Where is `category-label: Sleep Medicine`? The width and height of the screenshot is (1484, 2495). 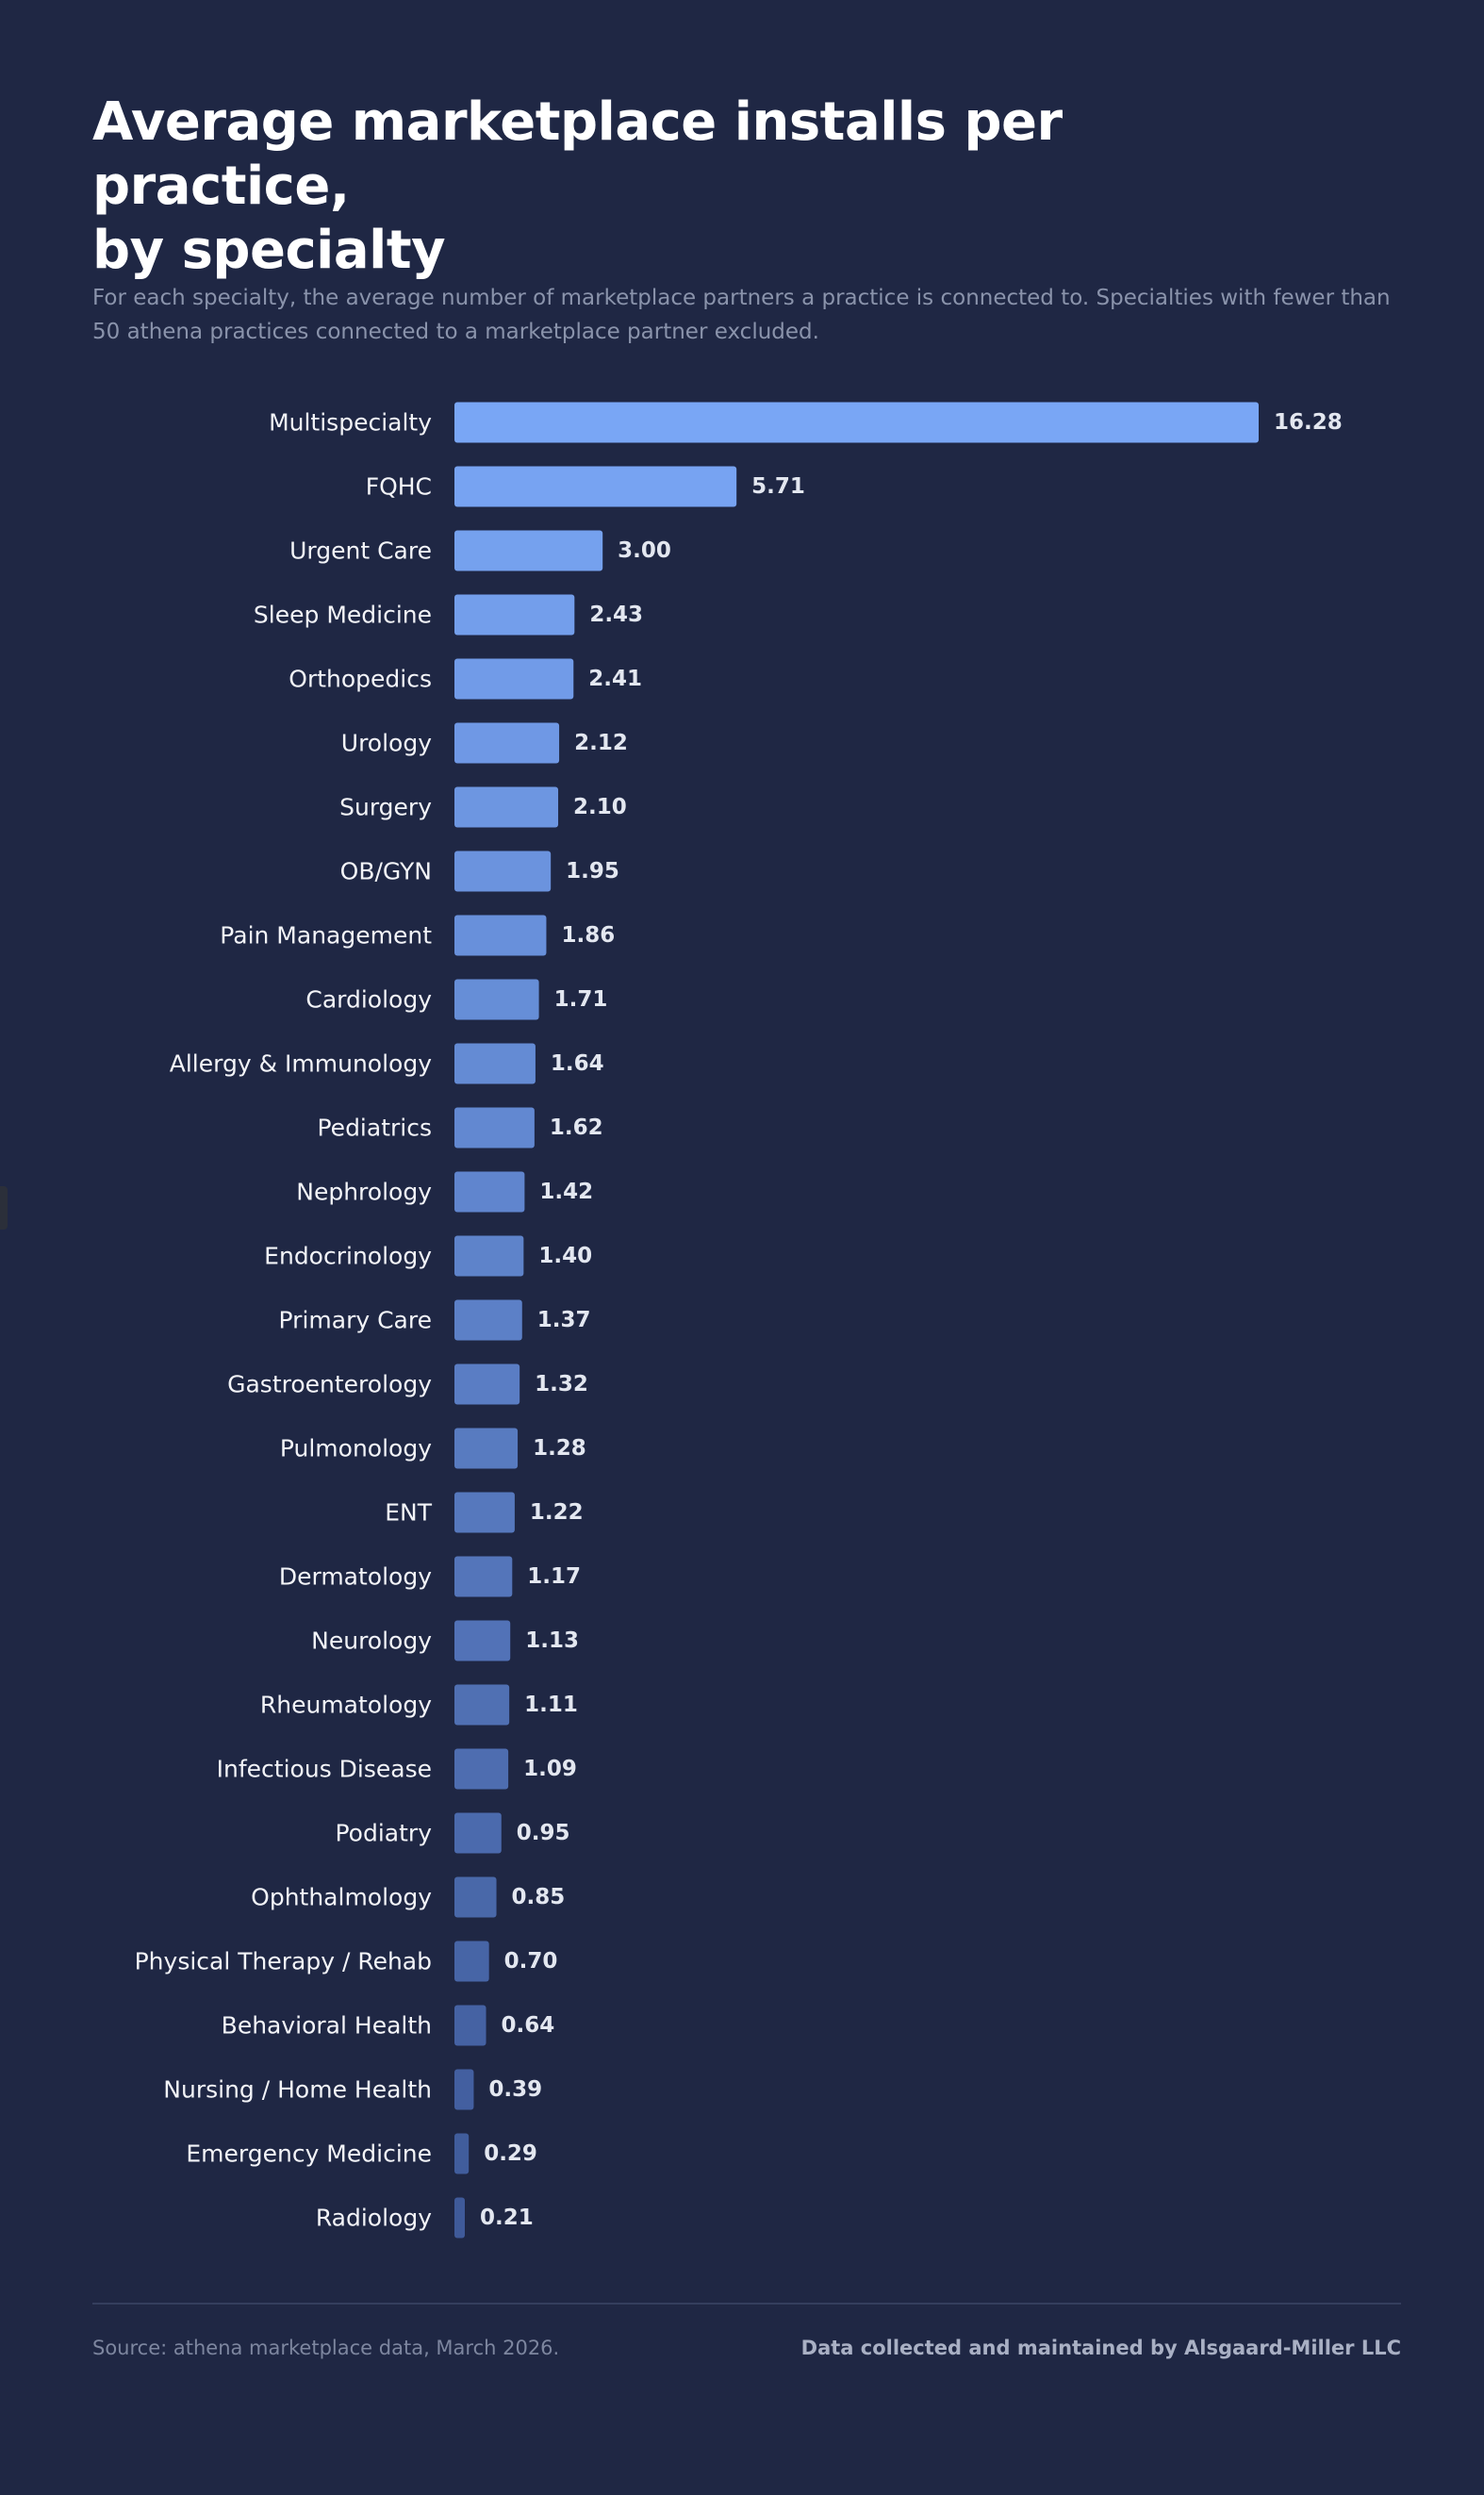
category-label: Sleep Medicine is located at coordinates (343, 616).